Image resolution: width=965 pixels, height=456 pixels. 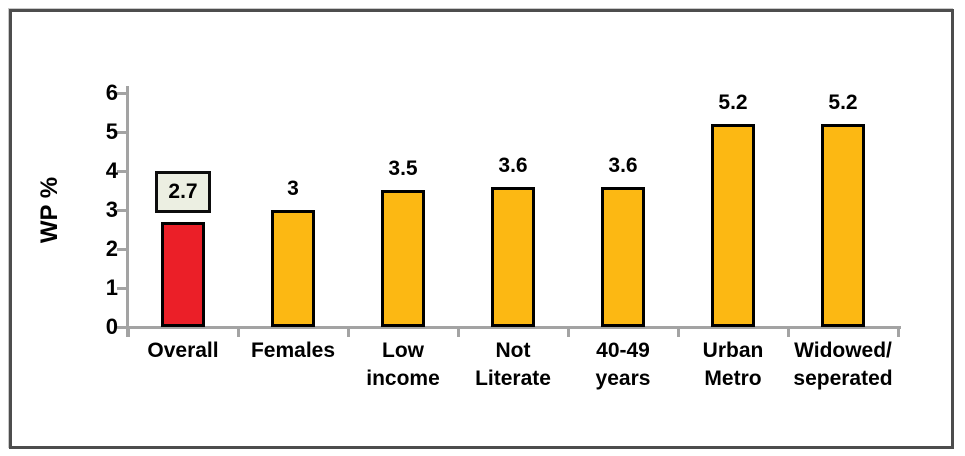 What do you see at coordinates (623, 378) in the screenshot?
I see `category-label-line: years` at bounding box center [623, 378].